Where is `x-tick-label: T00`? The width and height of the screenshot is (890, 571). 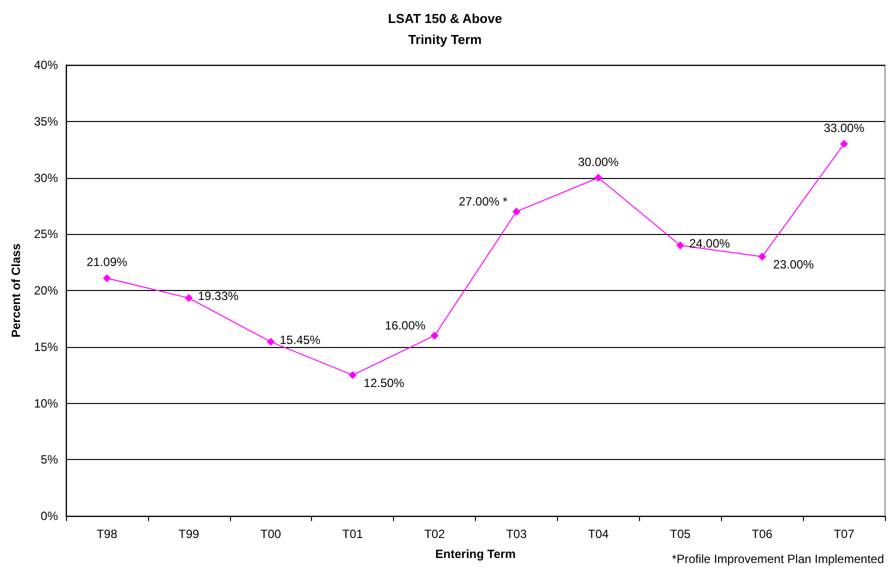 x-tick-label: T00 is located at coordinates (271, 534).